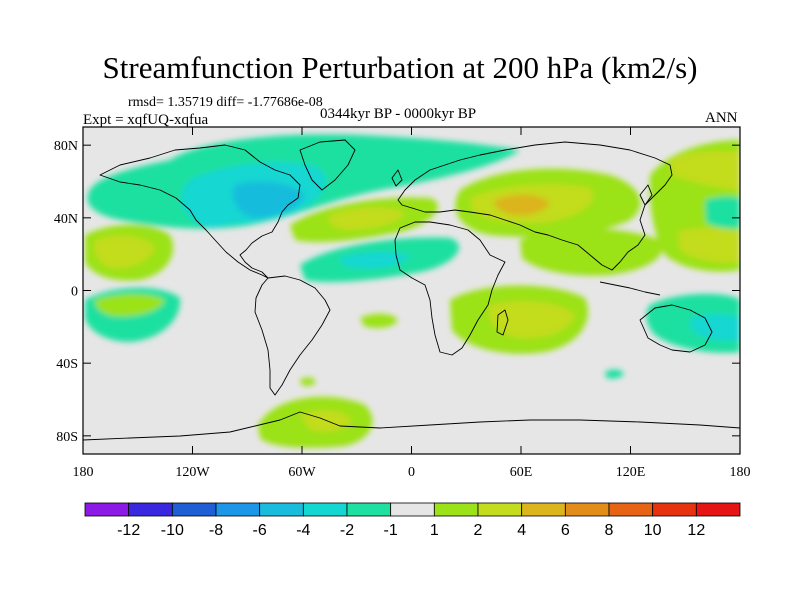  Describe the element at coordinates (66, 146) in the screenshot. I see `lat-tick-label: 80N` at that location.